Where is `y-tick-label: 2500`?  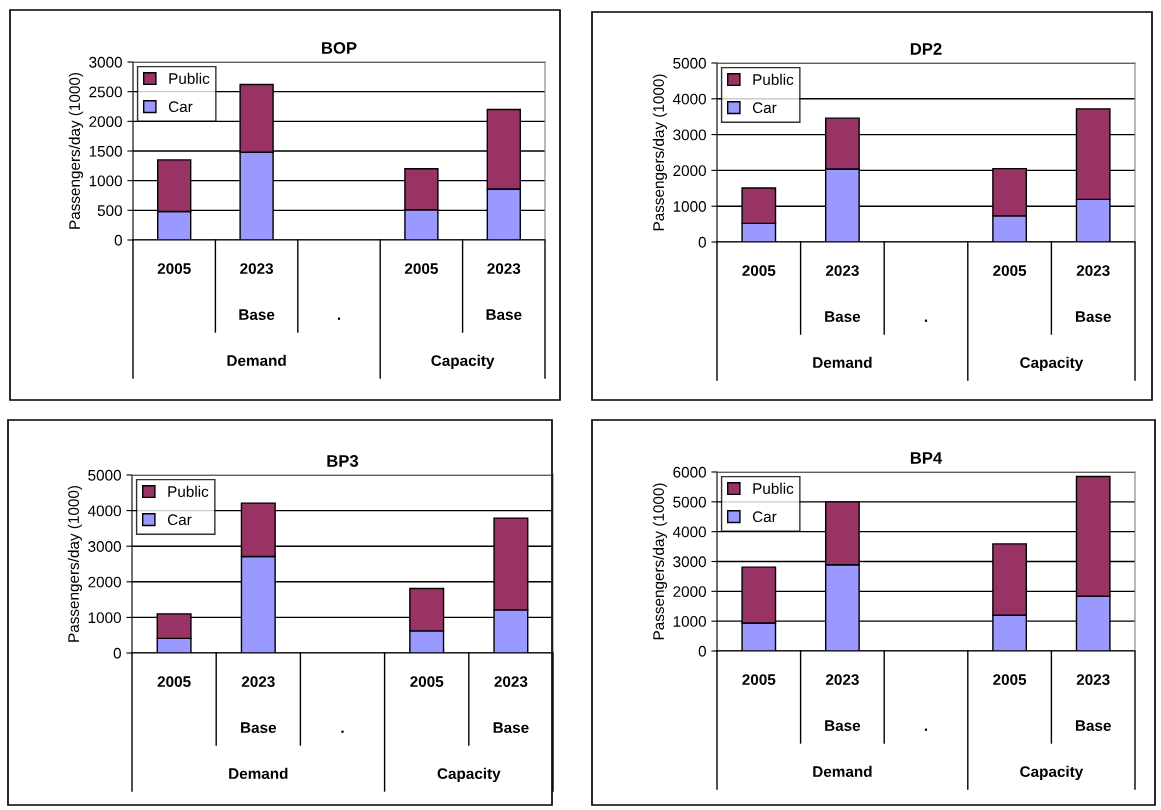 y-tick-label: 2500 is located at coordinates (105, 92).